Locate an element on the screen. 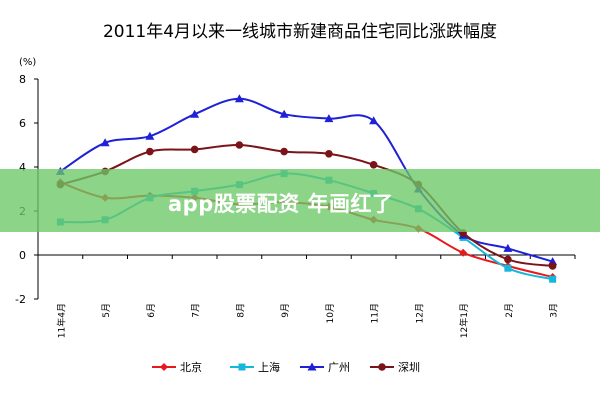 The width and height of the screenshot is (600, 400). x-tick-label: 5月 is located at coordinates (106, 310).